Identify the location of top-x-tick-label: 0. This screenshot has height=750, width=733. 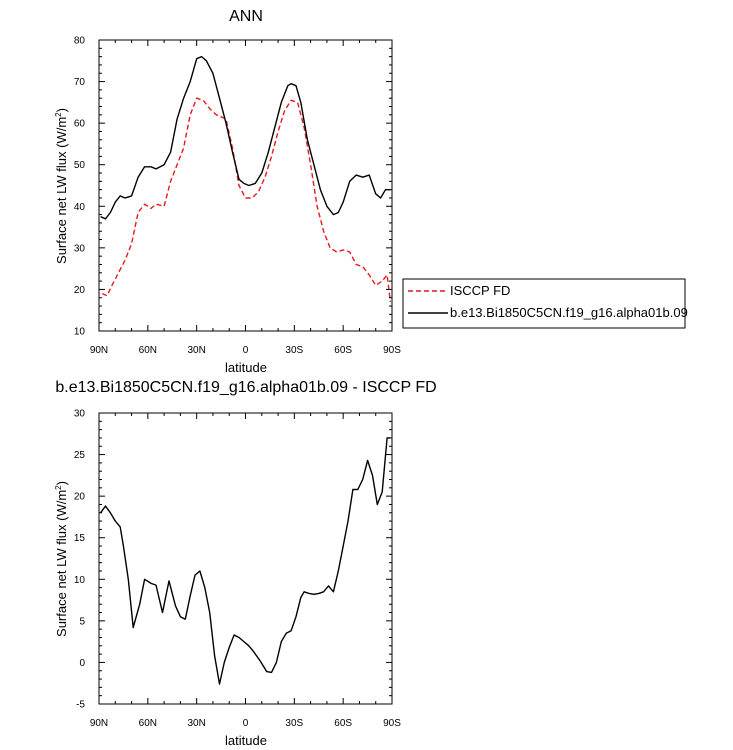
(246, 350).